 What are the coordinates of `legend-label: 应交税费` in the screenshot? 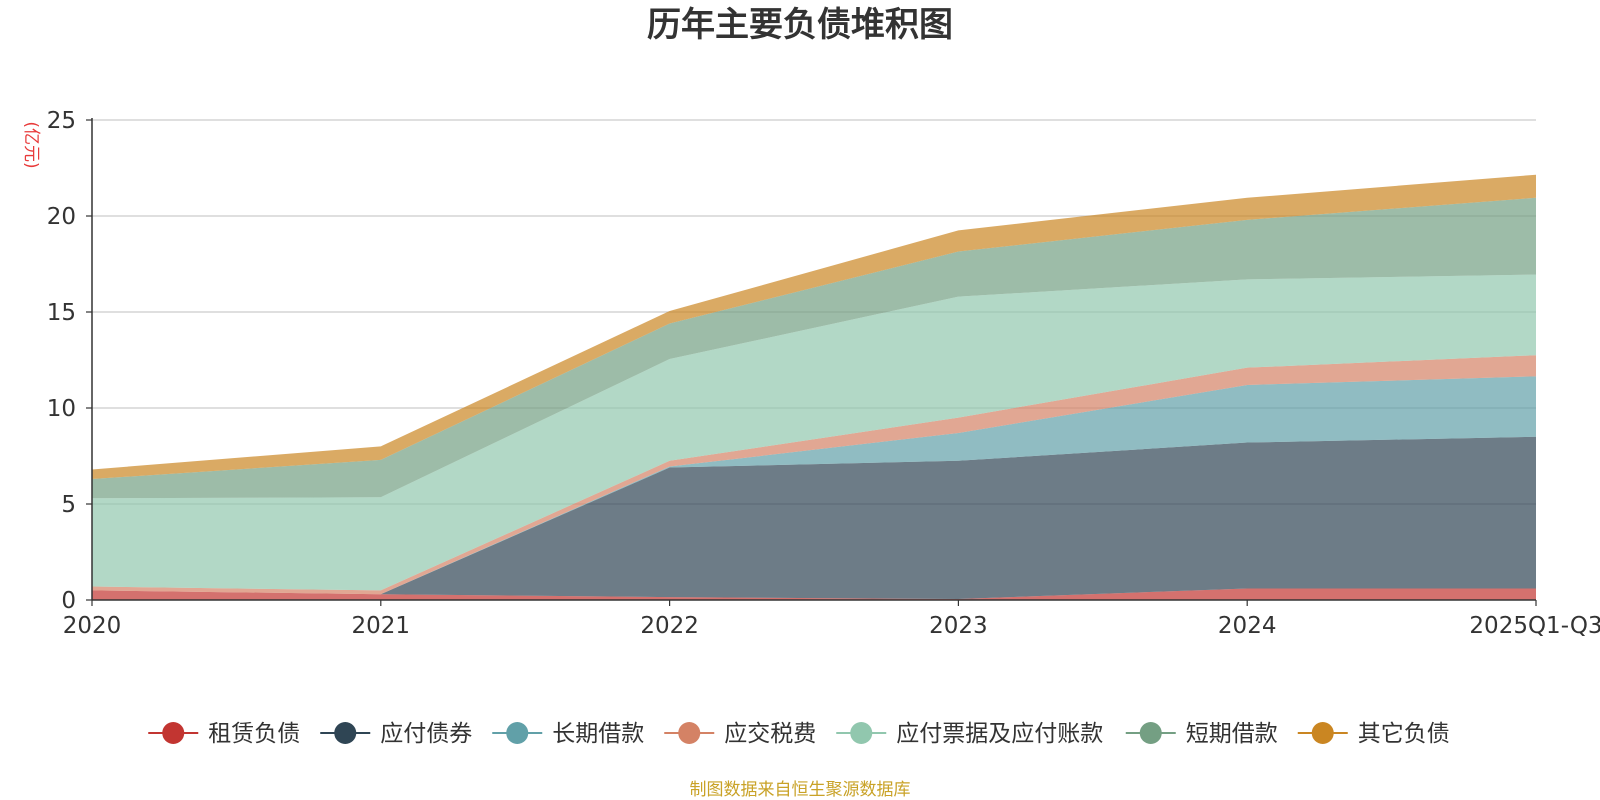 It's located at (770, 734).